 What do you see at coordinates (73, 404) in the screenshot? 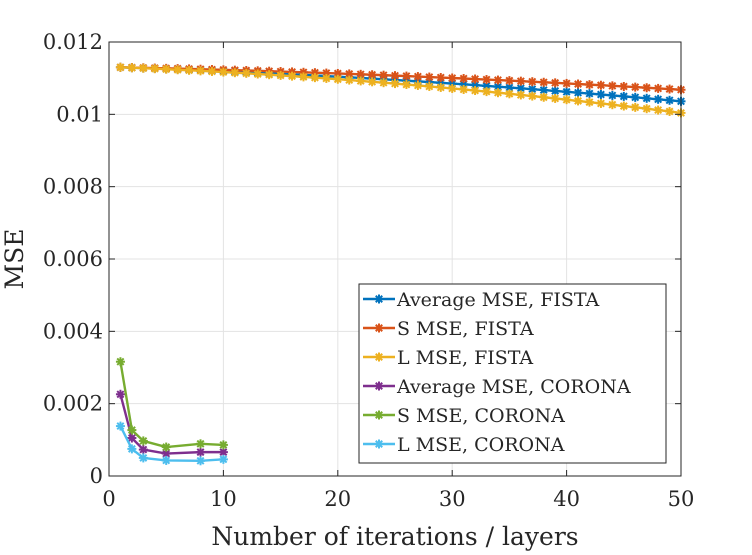
I see `y-tick-label: 0.002` at bounding box center [73, 404].